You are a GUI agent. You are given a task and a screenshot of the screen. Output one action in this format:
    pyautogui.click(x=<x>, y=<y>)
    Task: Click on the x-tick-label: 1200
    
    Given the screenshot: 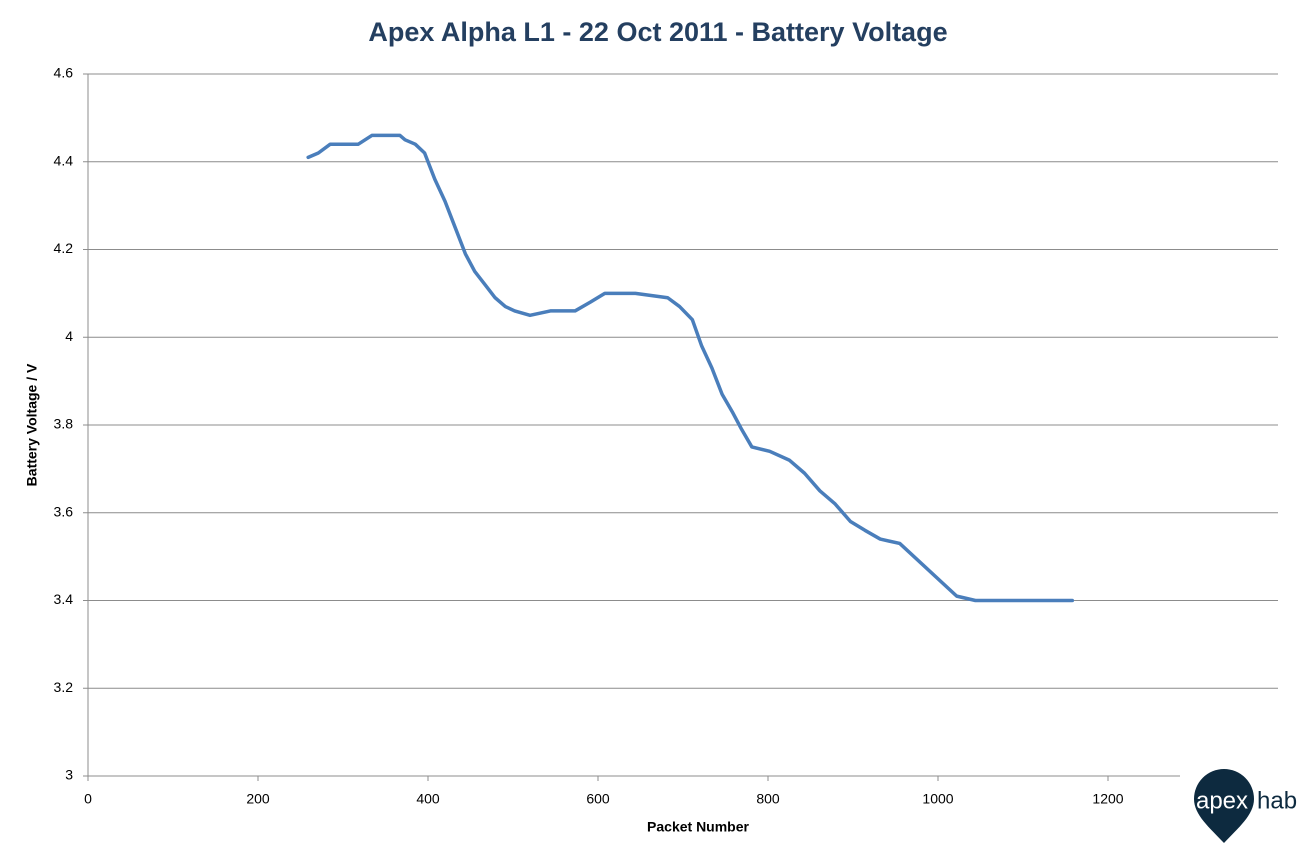 What is the action you would take?
    pyautogui.click(x=1107, y=799)
    